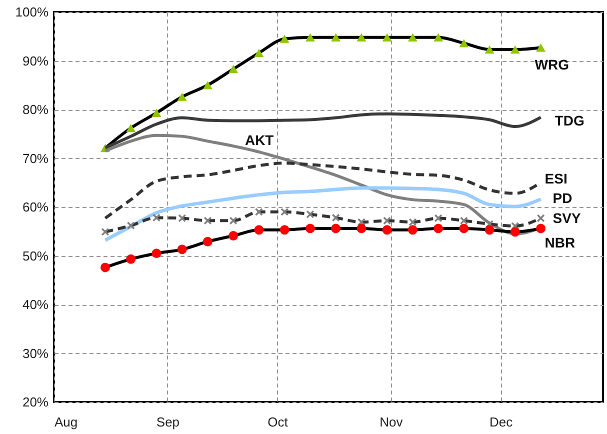  Describe the element at coordinates (35, 158) in the screenshot. I see `y-tick-label: 70%` at that location.